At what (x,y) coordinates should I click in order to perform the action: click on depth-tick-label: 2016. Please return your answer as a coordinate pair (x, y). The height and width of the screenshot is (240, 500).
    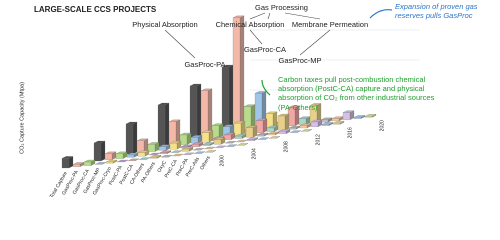
    Looking at the image, I should click on (350, 132).